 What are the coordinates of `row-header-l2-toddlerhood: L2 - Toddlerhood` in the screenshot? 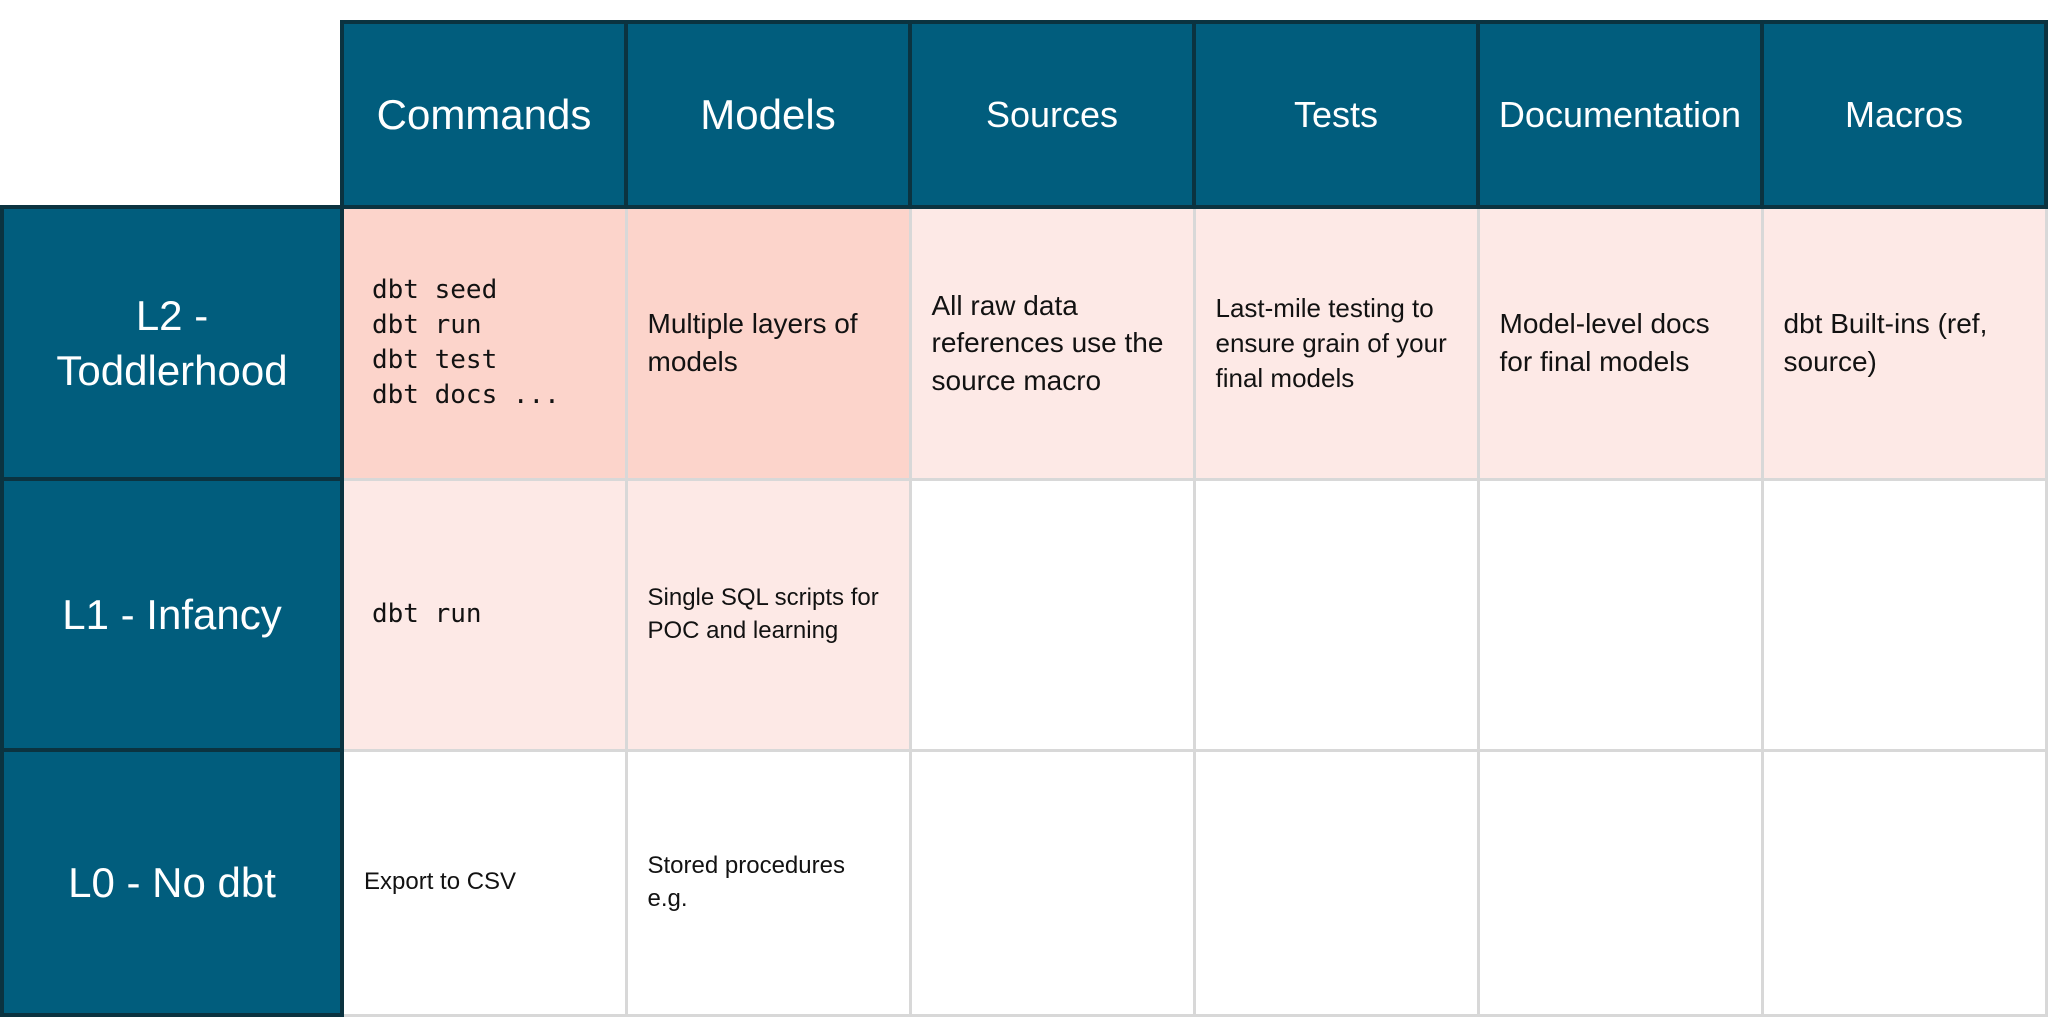 It's located at (172, 343).